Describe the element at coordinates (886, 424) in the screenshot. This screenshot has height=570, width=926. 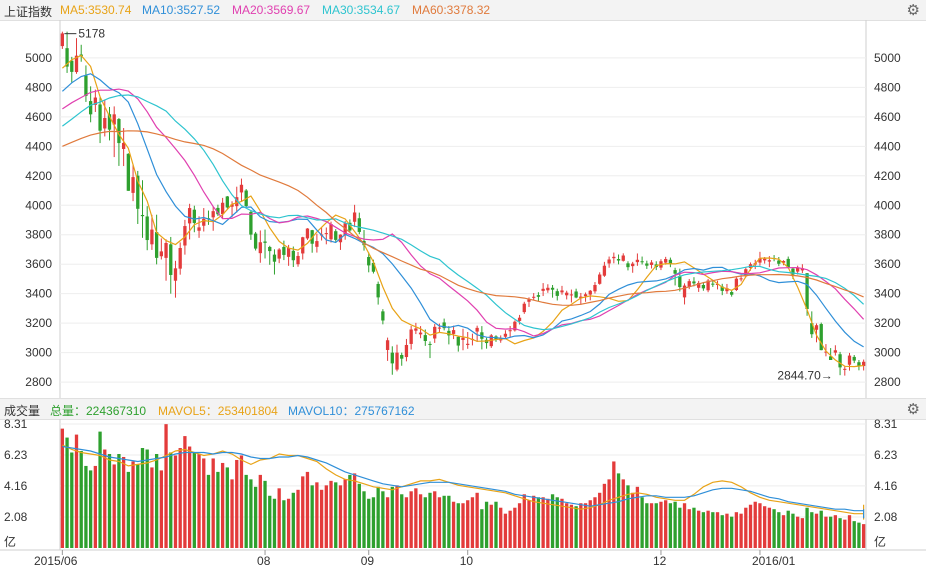
I see `volume-tick-right: 8.31` at that location.